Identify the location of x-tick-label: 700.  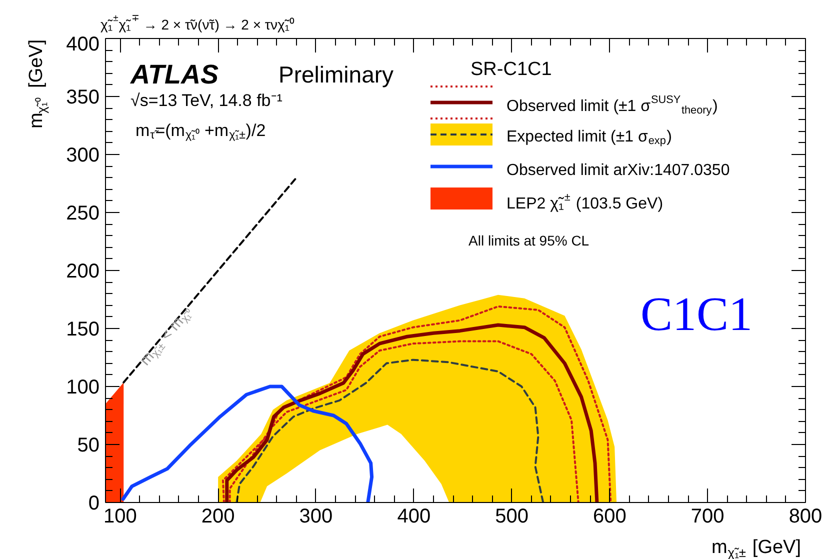
(707, 517).